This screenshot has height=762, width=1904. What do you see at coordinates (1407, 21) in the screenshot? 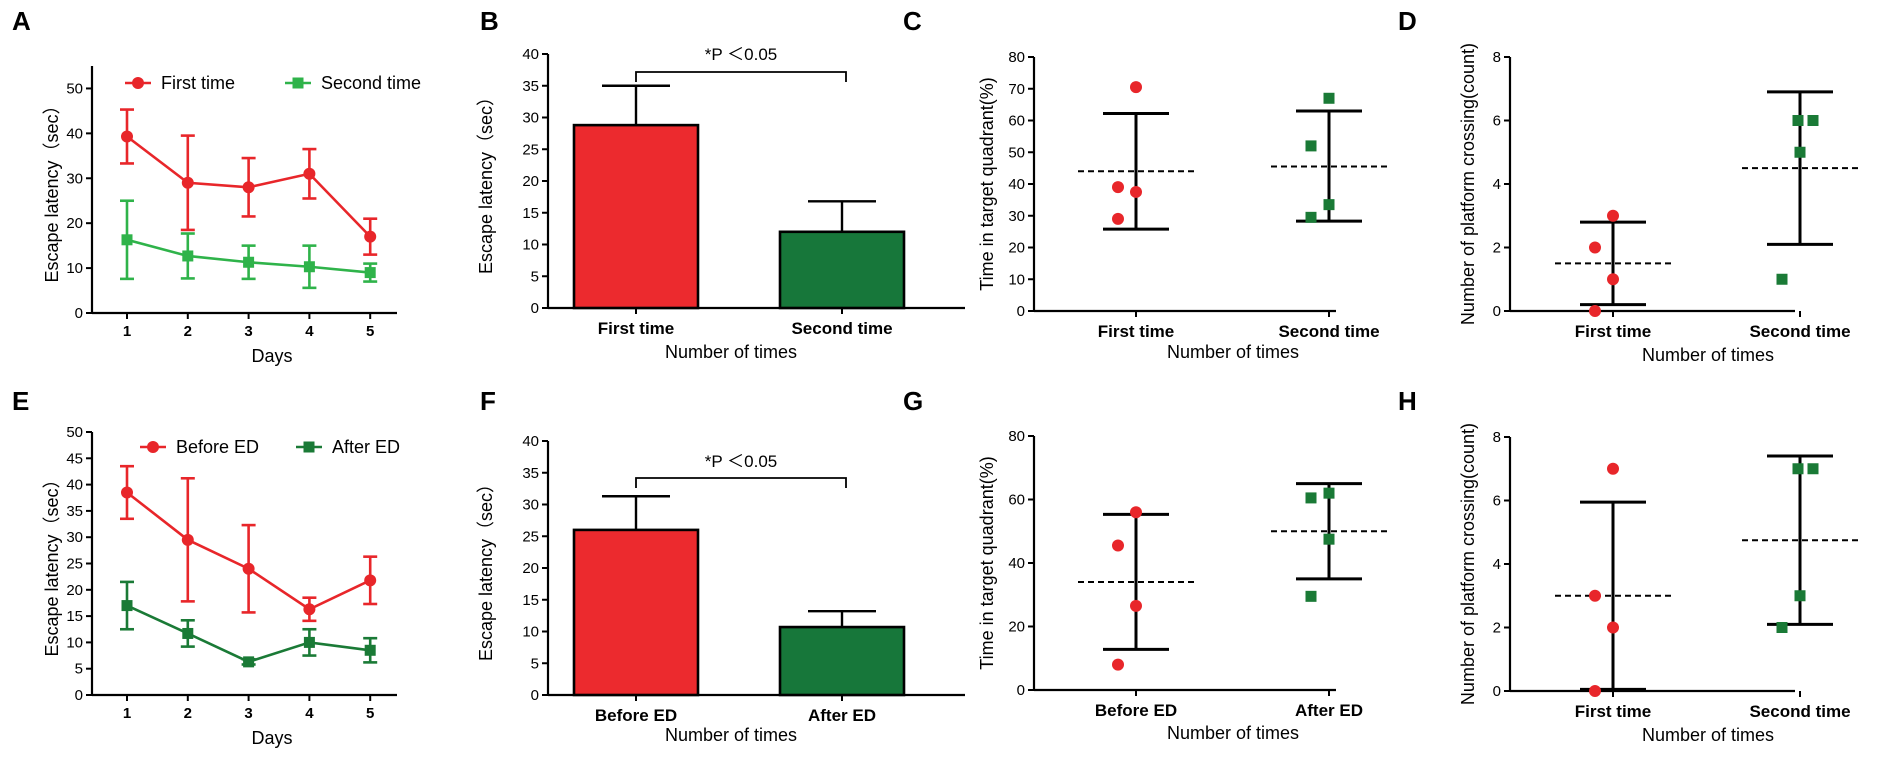
I see `panel-letter: D` at bounding box center [1407, 21].